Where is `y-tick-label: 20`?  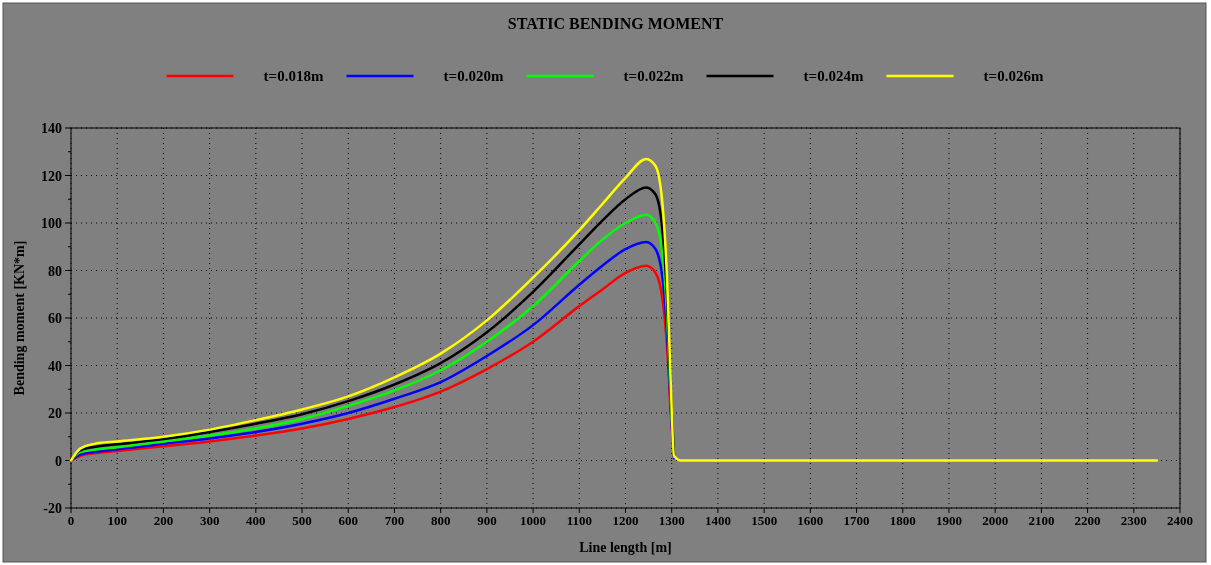
y-tick-label: 20 is located at coordinates (55, 413).